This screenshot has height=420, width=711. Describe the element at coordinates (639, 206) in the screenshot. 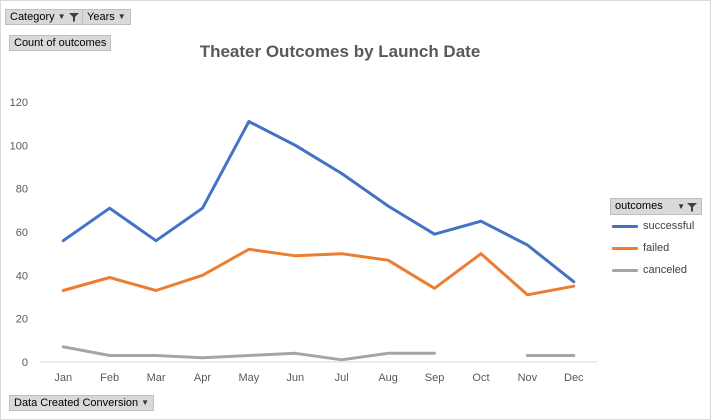

I see `legend-header: outcomes` at that location.